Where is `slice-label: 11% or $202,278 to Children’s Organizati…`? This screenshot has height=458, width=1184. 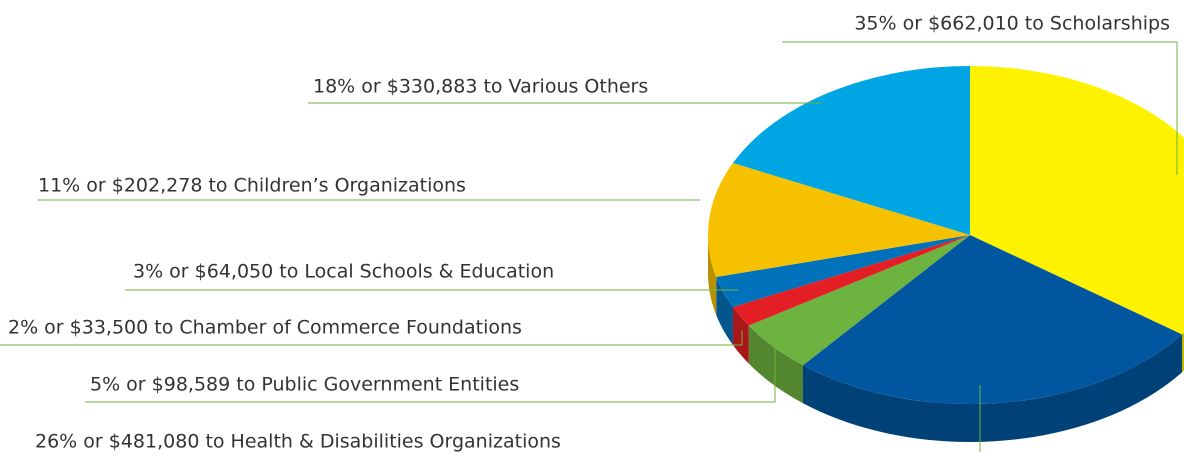
slice-label: 11% or $202,278 to Children’s Organizati… is located at coordinates (252, 186).